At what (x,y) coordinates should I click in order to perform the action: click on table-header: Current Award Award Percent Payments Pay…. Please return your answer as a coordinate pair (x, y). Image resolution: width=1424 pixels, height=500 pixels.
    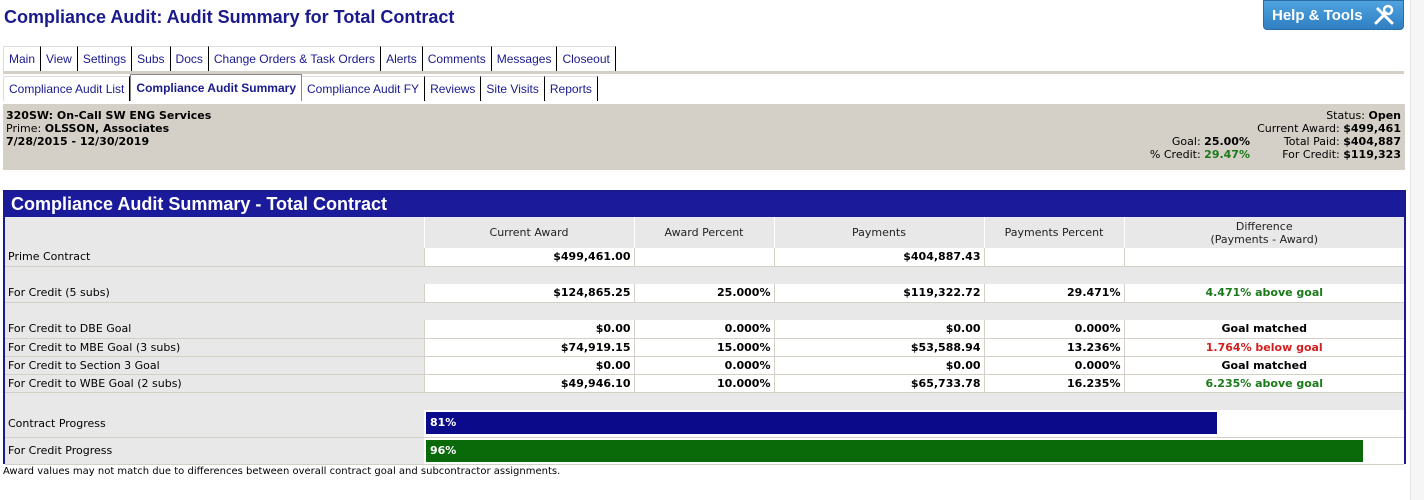
    Looking at the image, I should click on (704, 232).